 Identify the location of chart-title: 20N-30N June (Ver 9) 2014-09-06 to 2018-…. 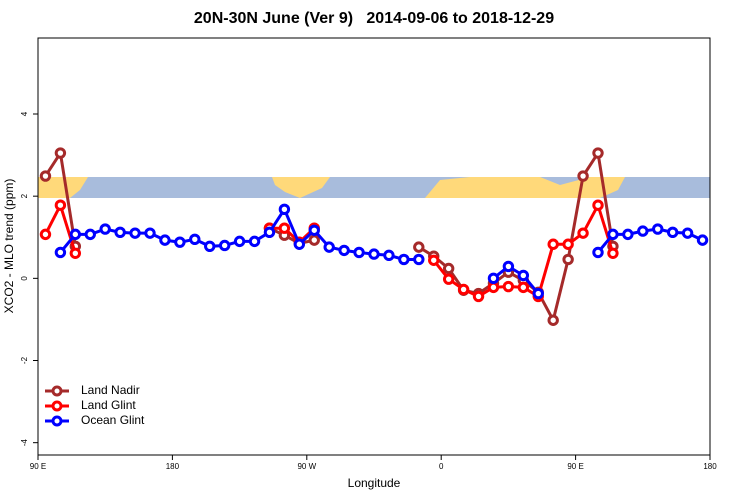
(374, 18).